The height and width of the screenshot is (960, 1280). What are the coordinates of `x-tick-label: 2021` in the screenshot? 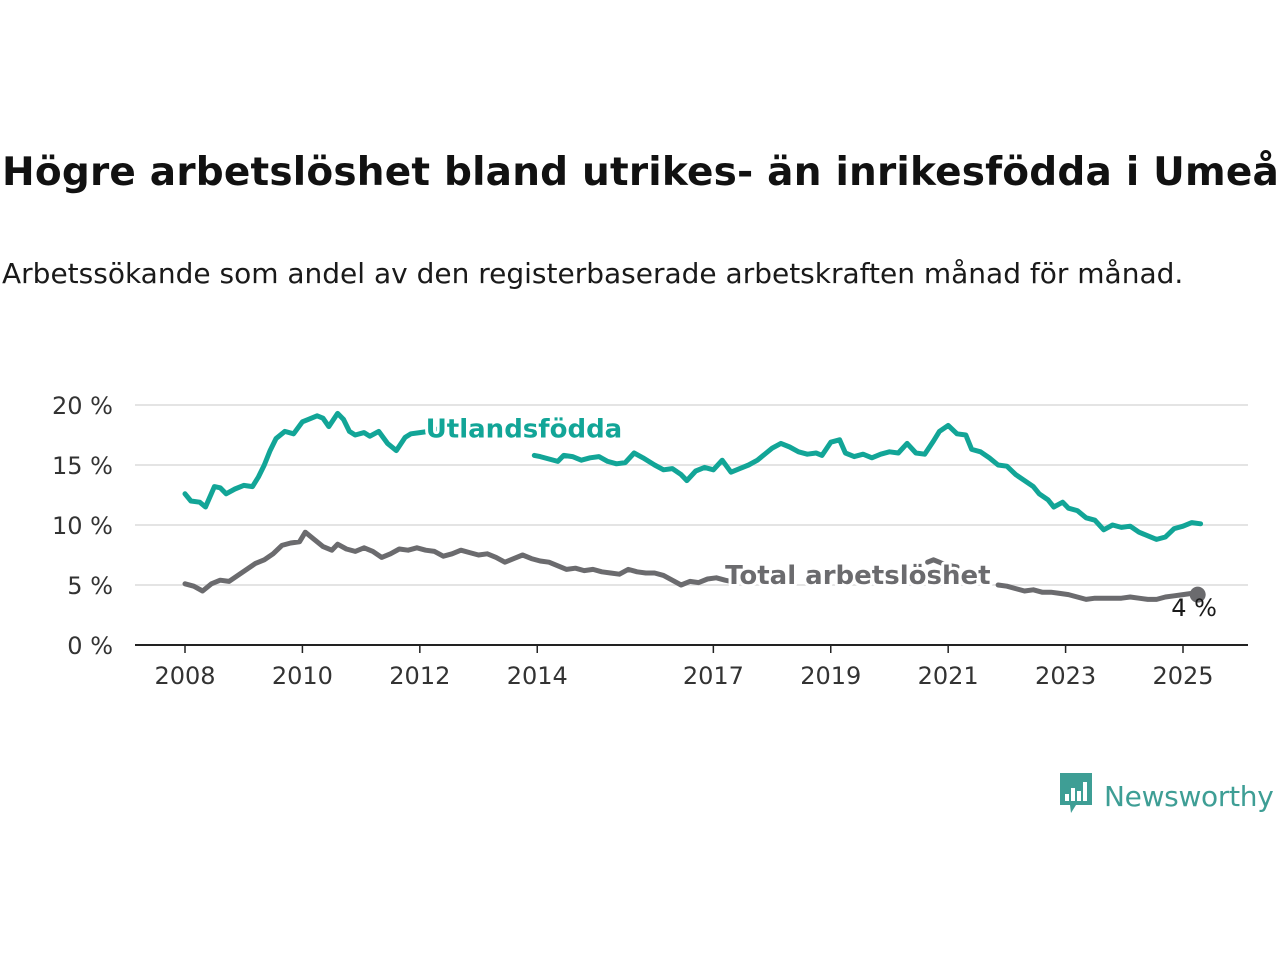 It's located at (948, 676).